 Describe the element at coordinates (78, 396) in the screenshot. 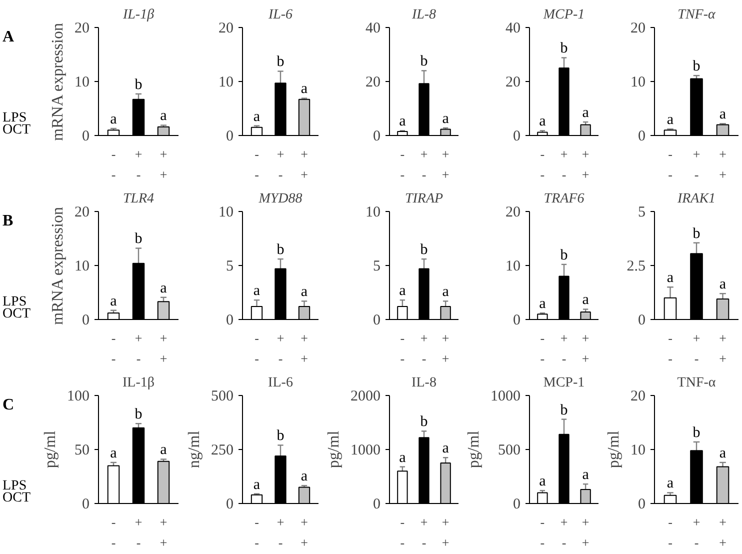

I see `y-tick-label: 100` at that location.